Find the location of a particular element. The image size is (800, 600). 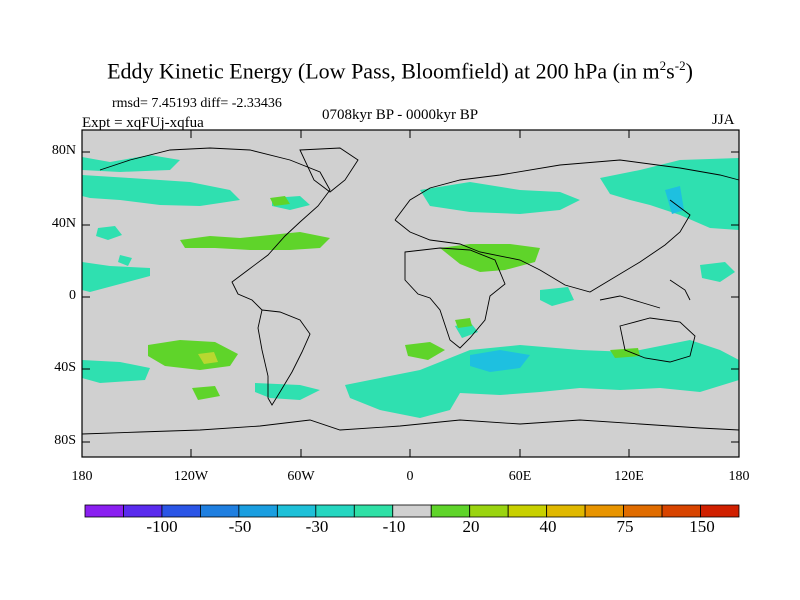

x-label-180w: 180 is located at coordinates (82, 476).